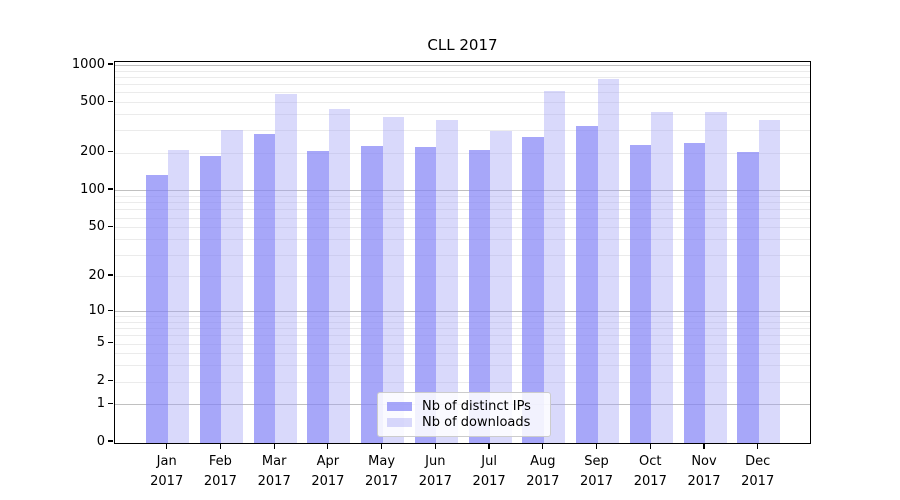 The width and height of the screenshot is (900, 500). Describe the element at coordinates (704, 471) in the screenshot. I see `x-tick-label: Nov 2017` at that location.